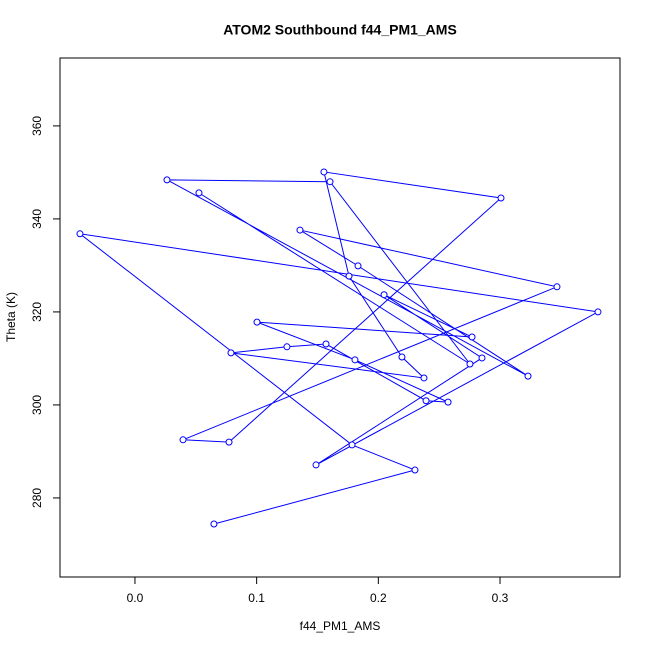  Describe the element at coordinates (11, 317) in the screenshot. I see `y-axis-label: Theta (K)` at that location.